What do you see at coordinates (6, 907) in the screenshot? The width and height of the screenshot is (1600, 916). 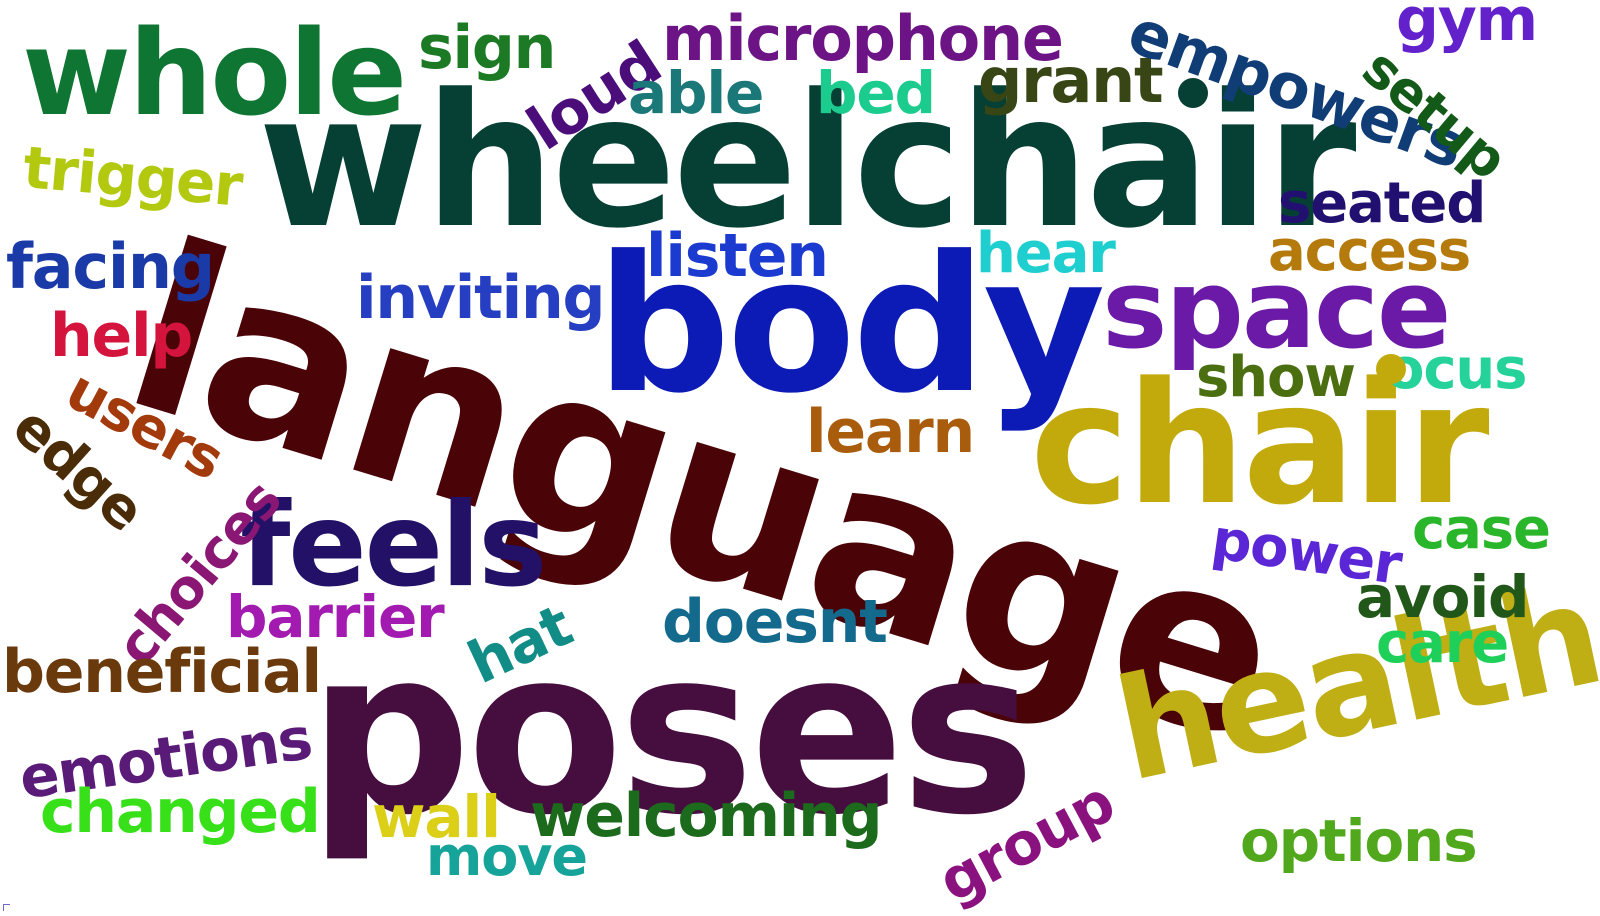 I see `corner-mark` at bounding box center [6, 907].